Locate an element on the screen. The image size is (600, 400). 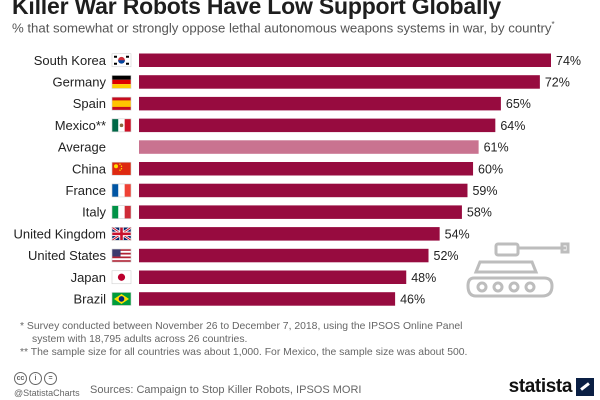
france-flag is located at coordinates (121, 190).